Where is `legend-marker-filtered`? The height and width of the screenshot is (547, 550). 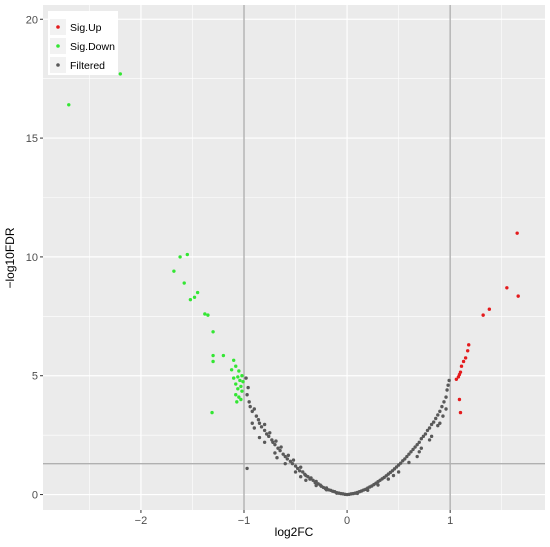 legend-marker-filtered is located at coordinates (58, 65).